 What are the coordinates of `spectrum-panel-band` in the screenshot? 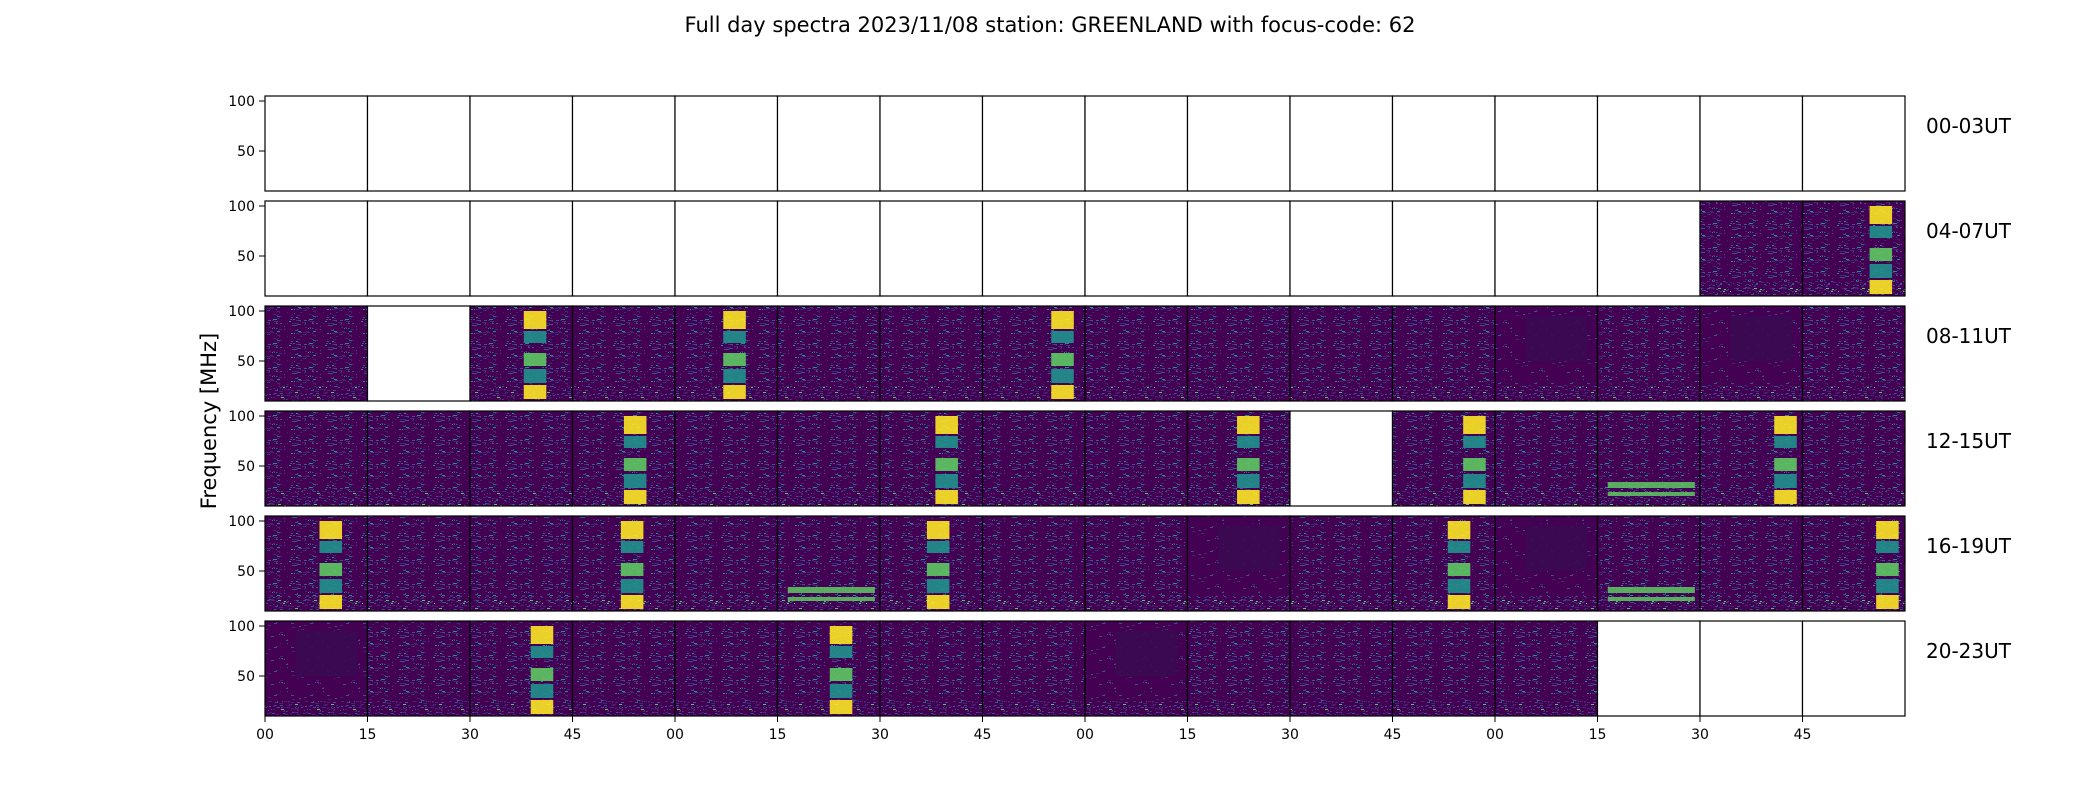 It's located at (1648, 563).